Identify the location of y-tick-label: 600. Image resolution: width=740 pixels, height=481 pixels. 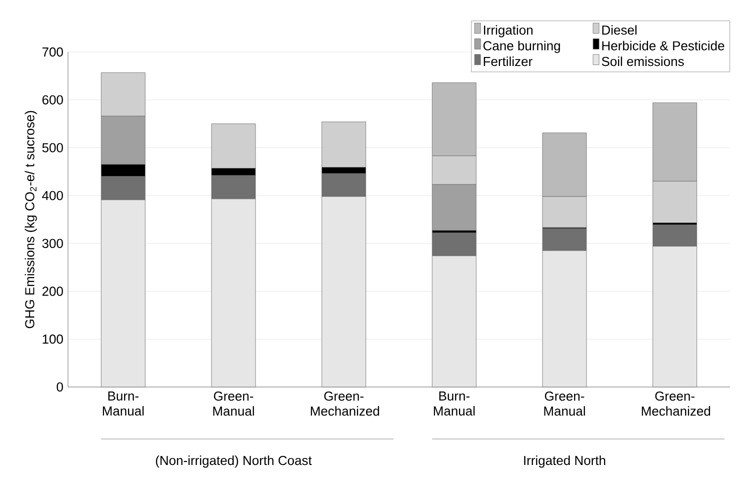
(52, 99).